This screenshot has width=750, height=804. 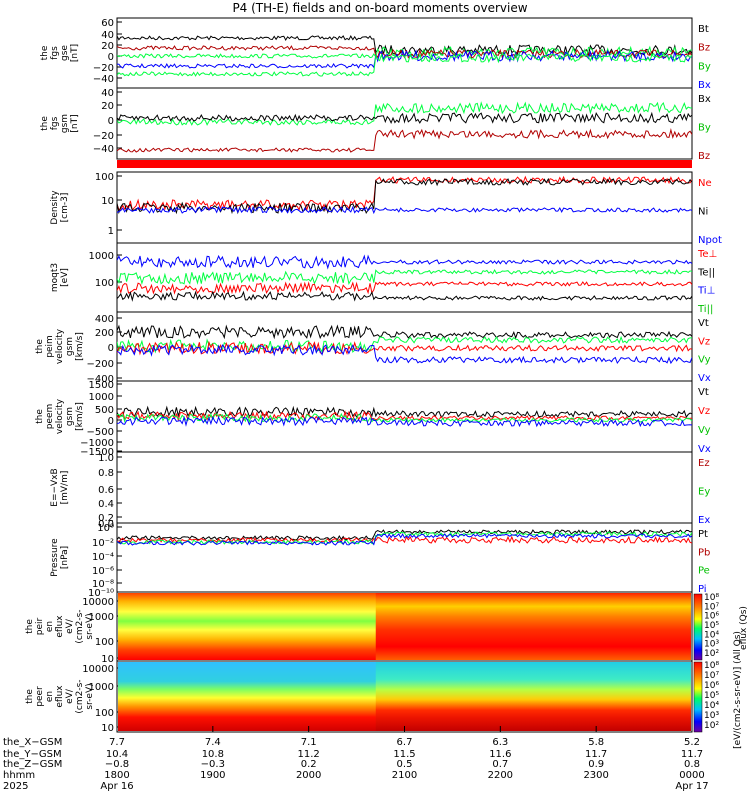 I want to click on panel-temp: moqt3 [eV] 1000 100 Te⊥ Te|| Ti⊥ Ti||, so click(x=383, y=278).